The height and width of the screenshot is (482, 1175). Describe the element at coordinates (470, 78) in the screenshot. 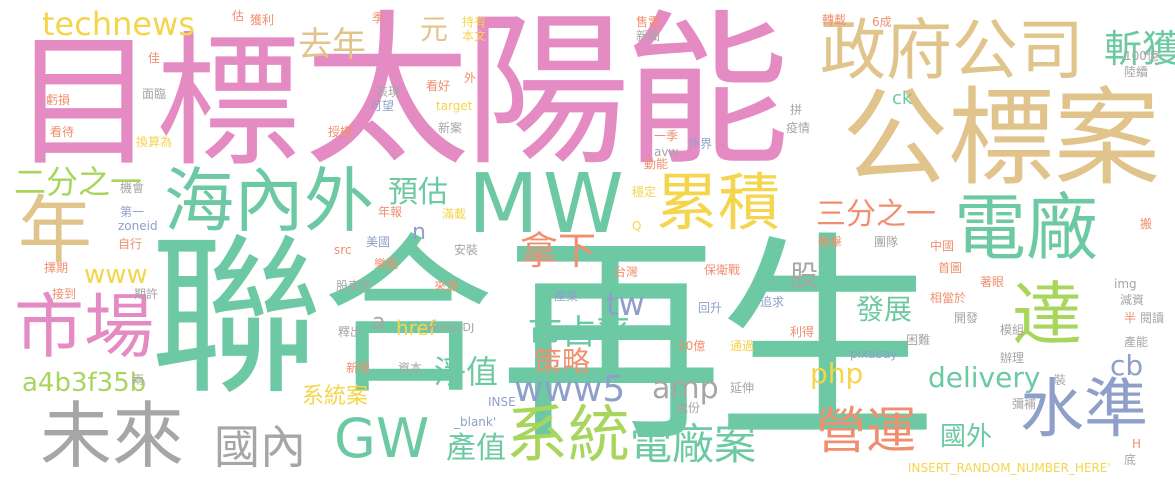

I see `word-wai: 外` at that location.